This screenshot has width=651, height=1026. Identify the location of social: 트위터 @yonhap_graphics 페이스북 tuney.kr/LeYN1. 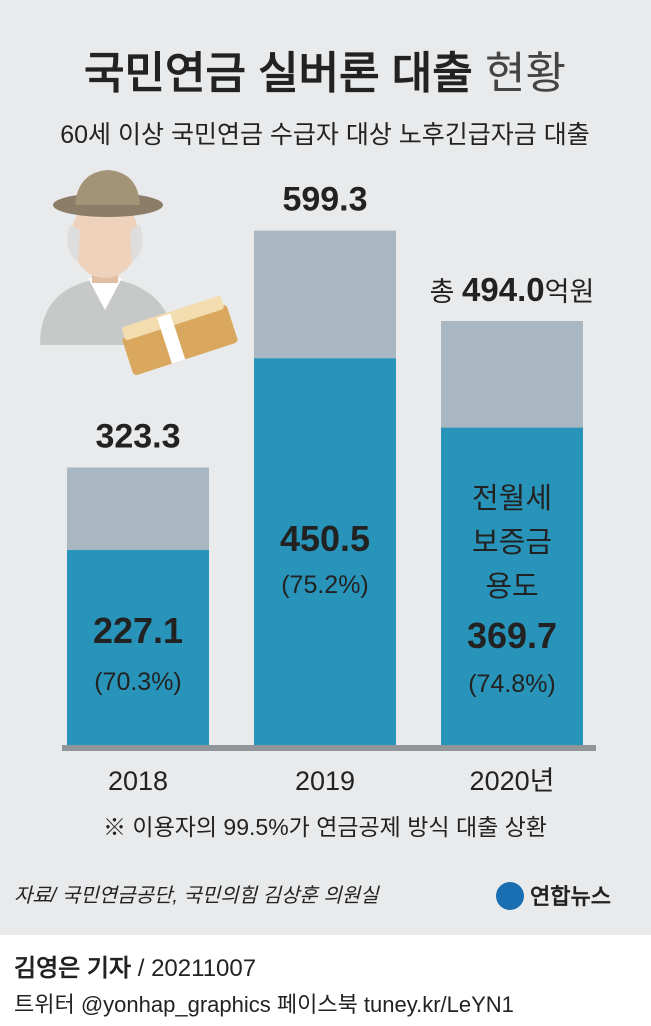
(264, 1004).